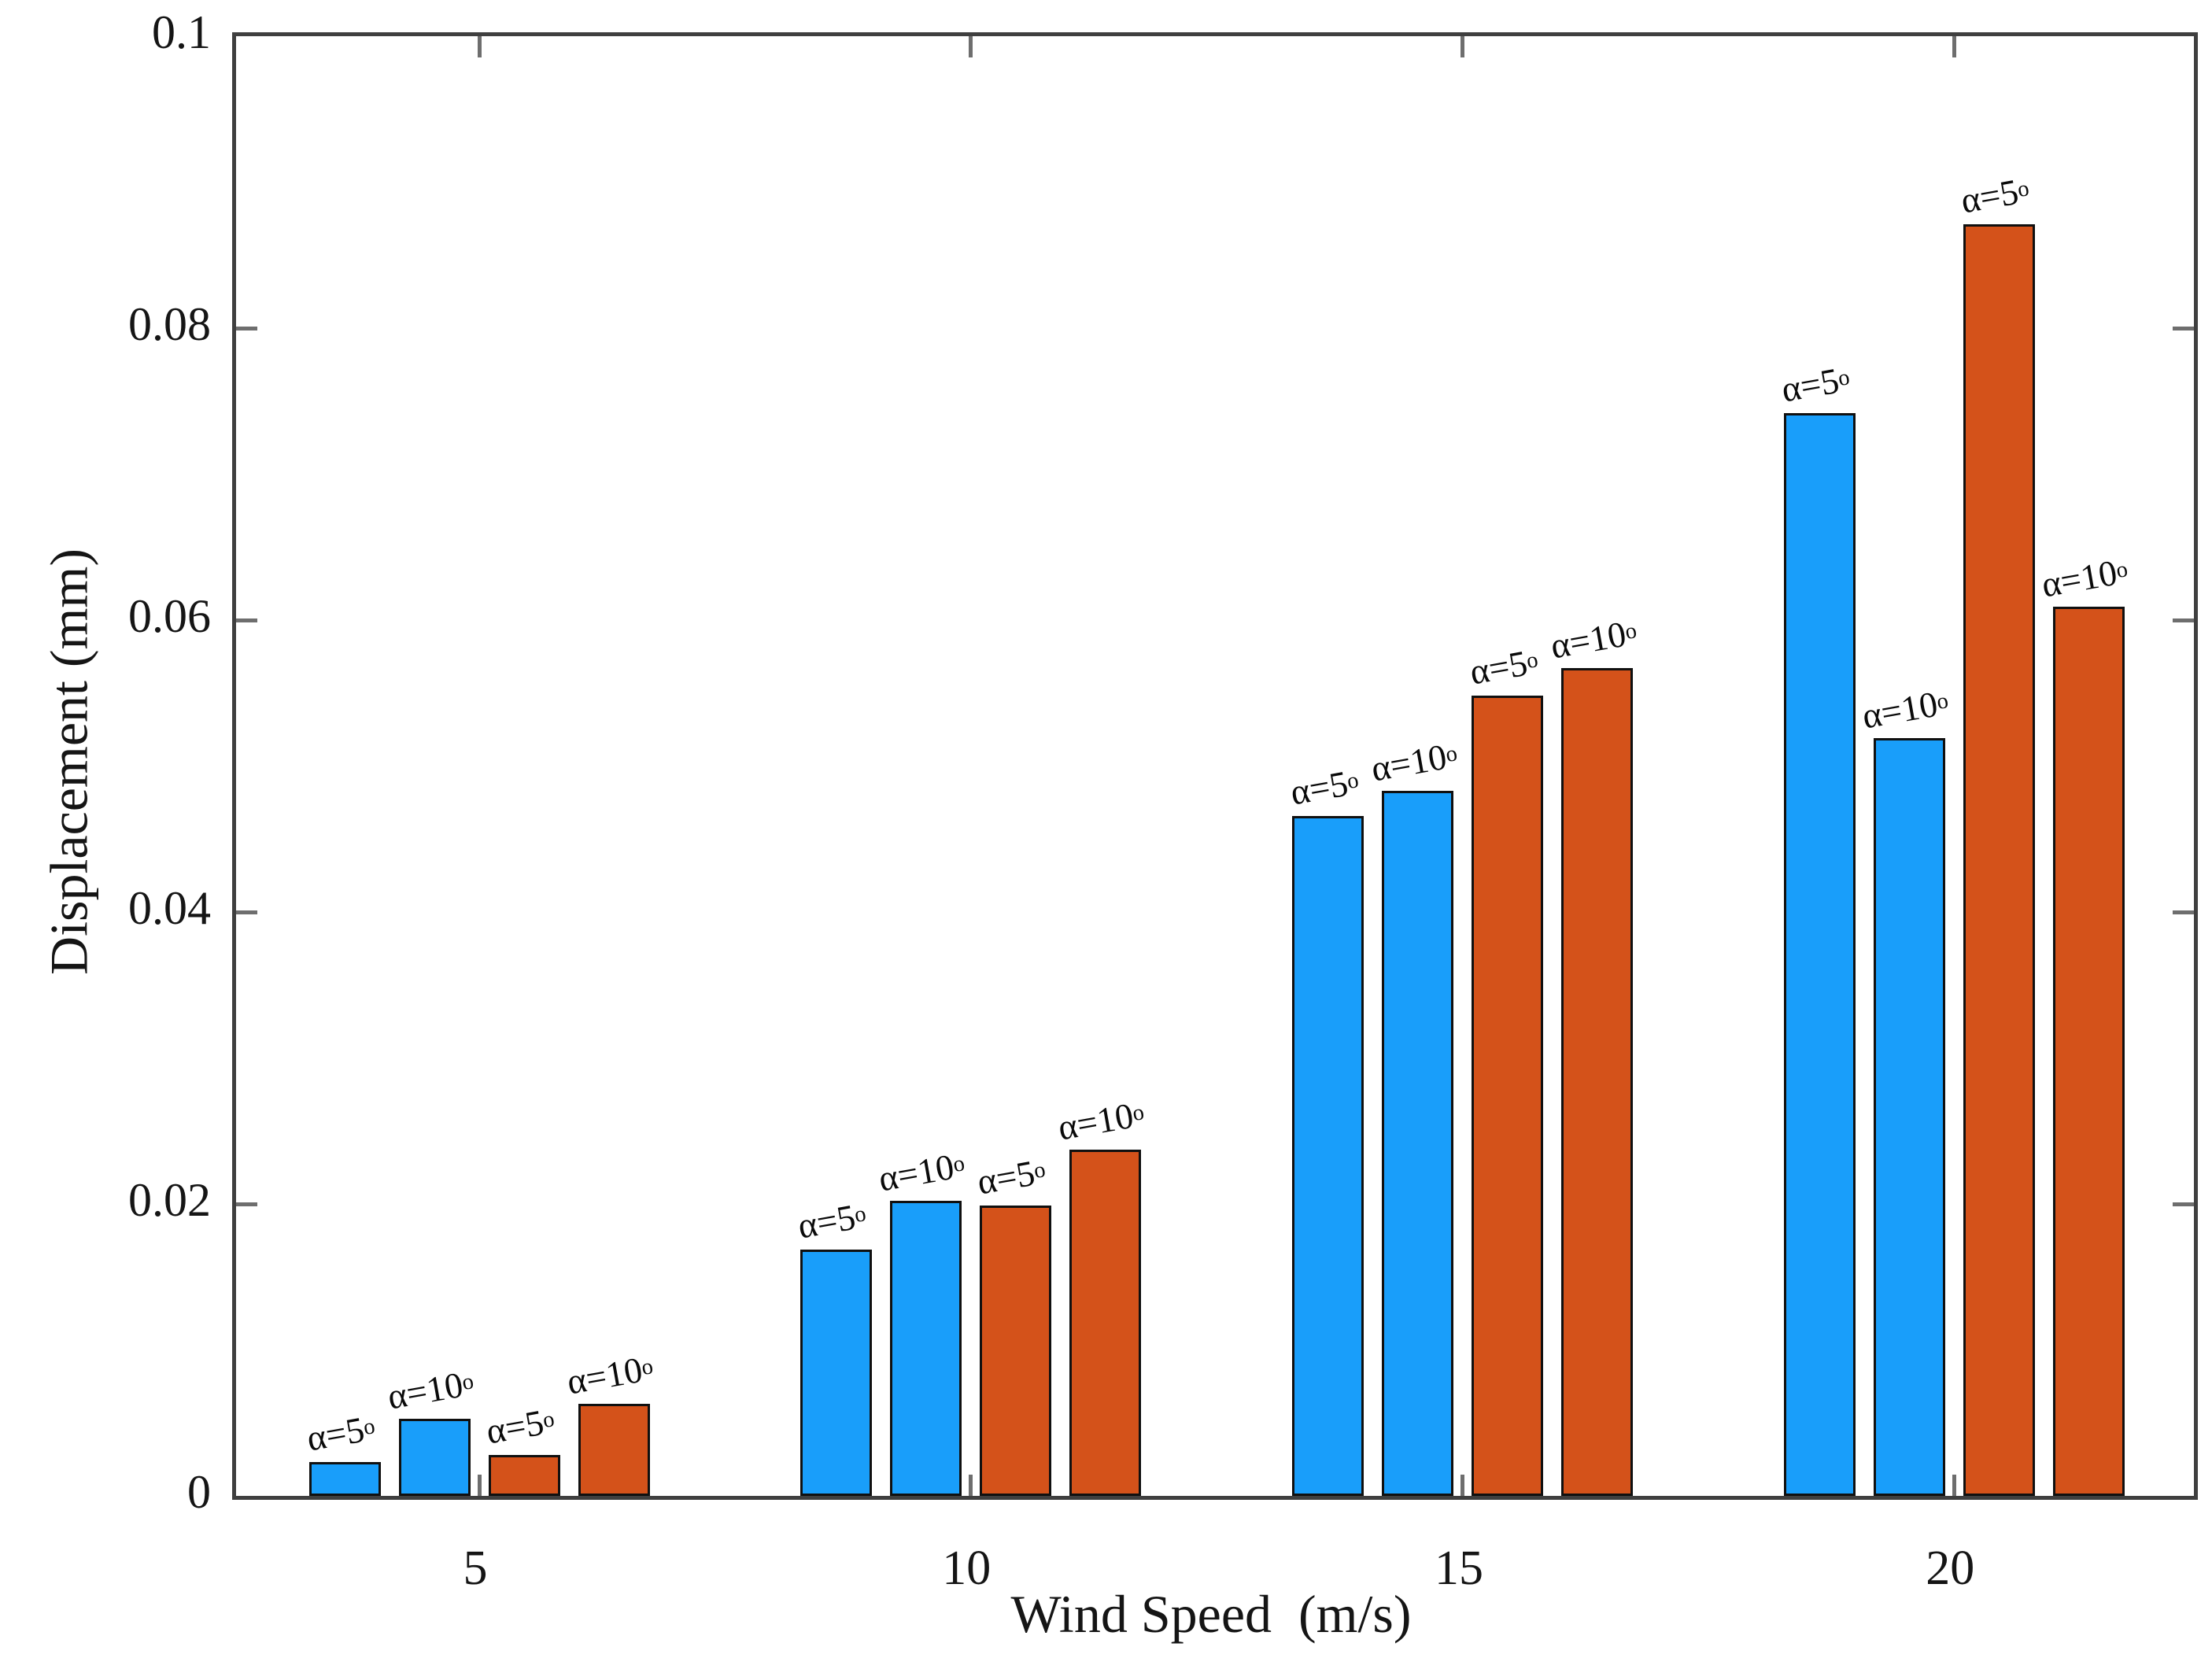 Image resolution: width=2212 pixels, height=1669 pixels. Describe the element at coordinates (1508, 1096) in the screenshot. I see `bar-15-orange-α=5` at that location.